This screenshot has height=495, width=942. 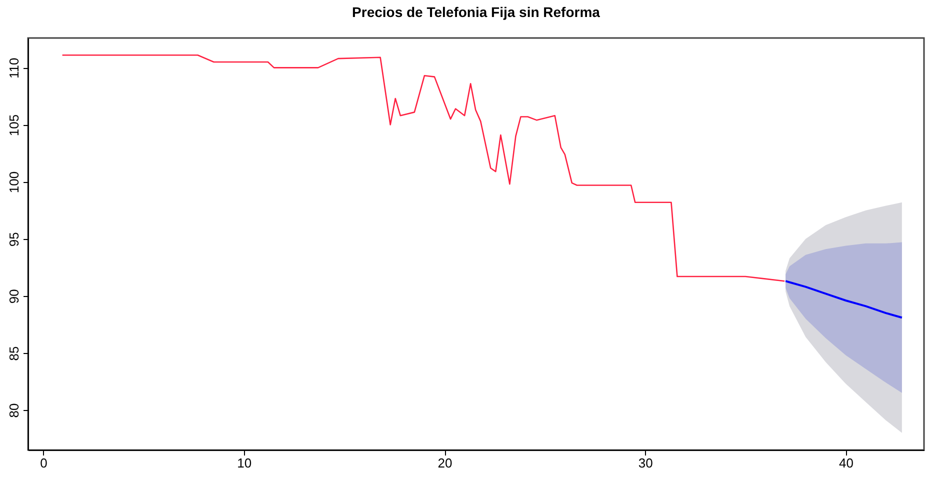 What do you see at coordinates (14, 239) in the screenshot?
I see `y-tick-label: 95` at bounding box center [14, 239].